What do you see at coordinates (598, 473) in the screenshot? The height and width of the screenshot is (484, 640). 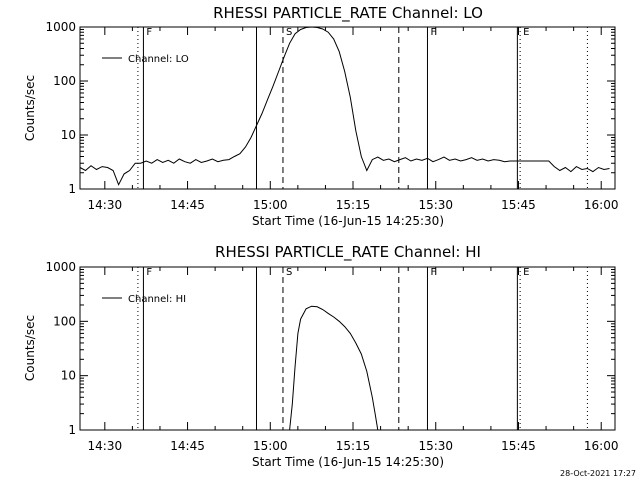 I see `timestamp: 28-Oct-2021 17:27` at bounding box center [598, 473].